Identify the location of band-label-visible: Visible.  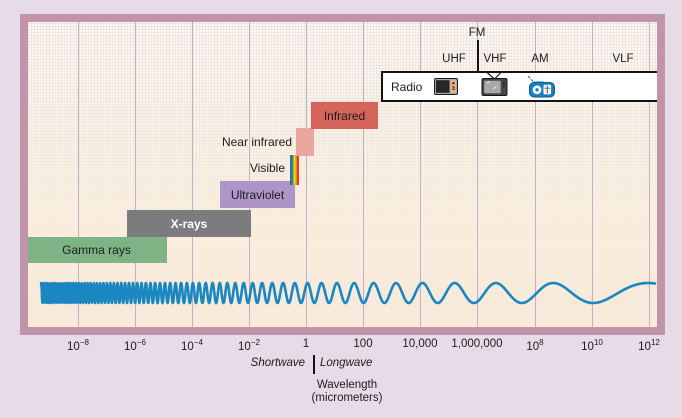
(267, 168).